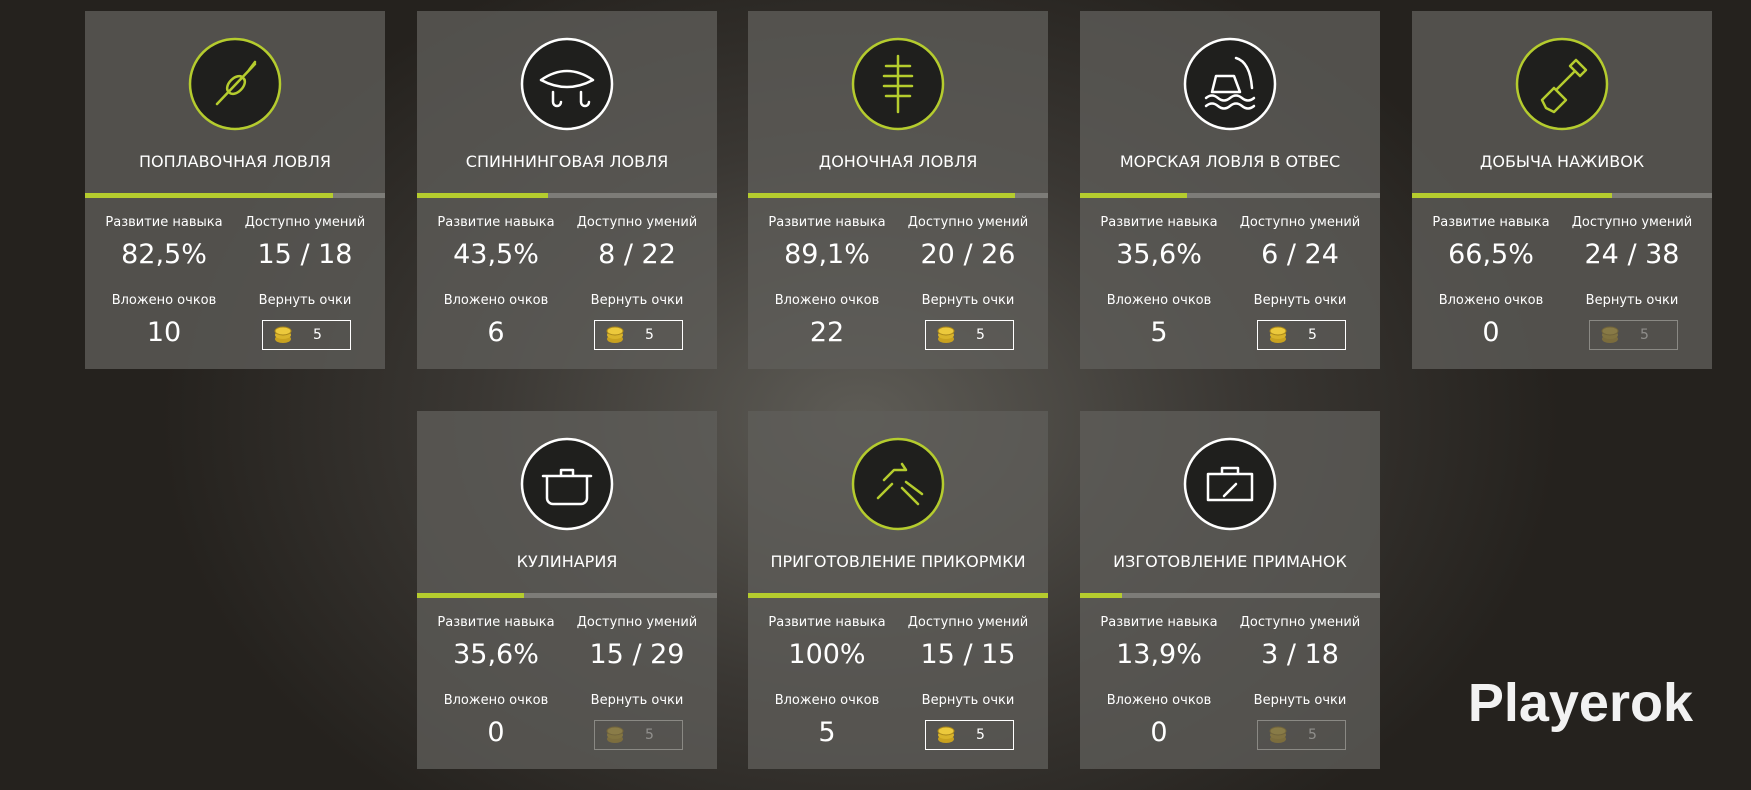  I want to click on skills-value: 24 / 38, so click(1632, 254).